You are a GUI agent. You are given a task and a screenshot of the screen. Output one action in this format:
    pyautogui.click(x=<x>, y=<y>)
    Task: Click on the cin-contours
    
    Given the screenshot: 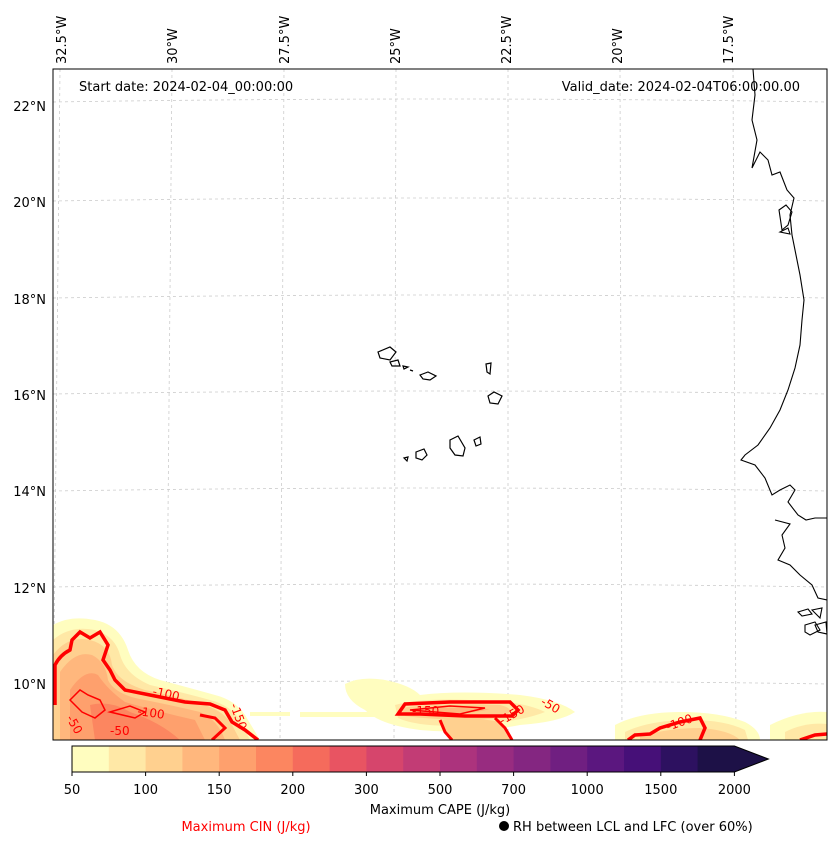 What is the action you would take?
    pyautogui.click(x=440, y=684)
    